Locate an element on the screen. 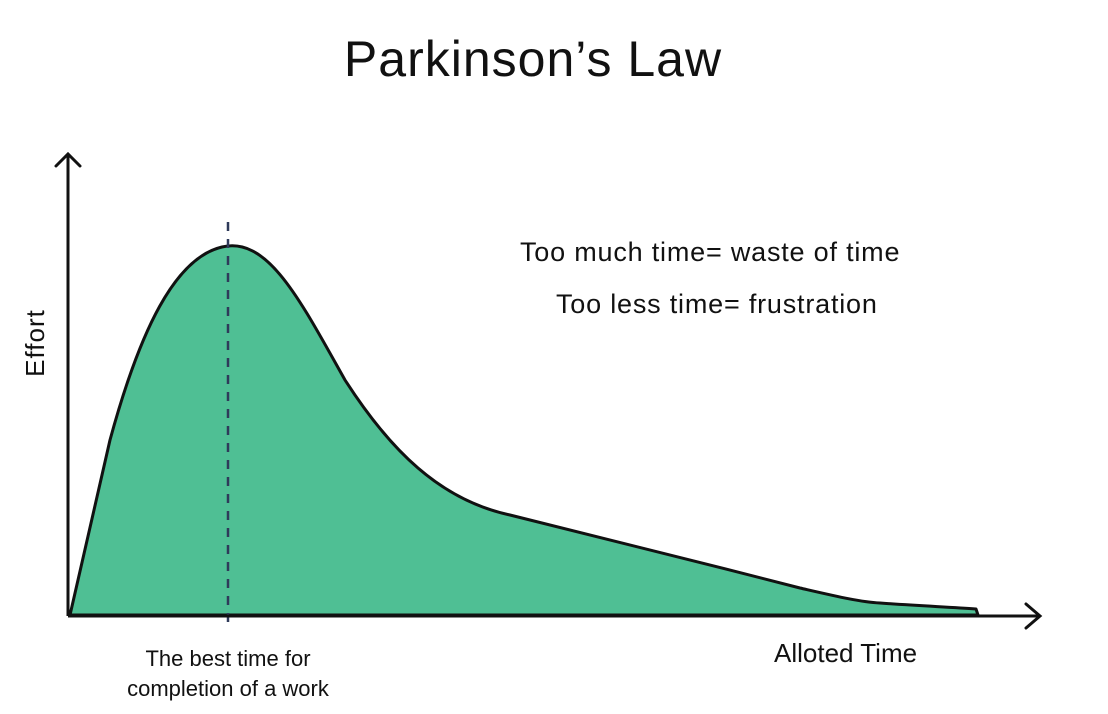 The image size is (1108, 714). x-axis-arrow-icon is located at coordinates (1033, 616).